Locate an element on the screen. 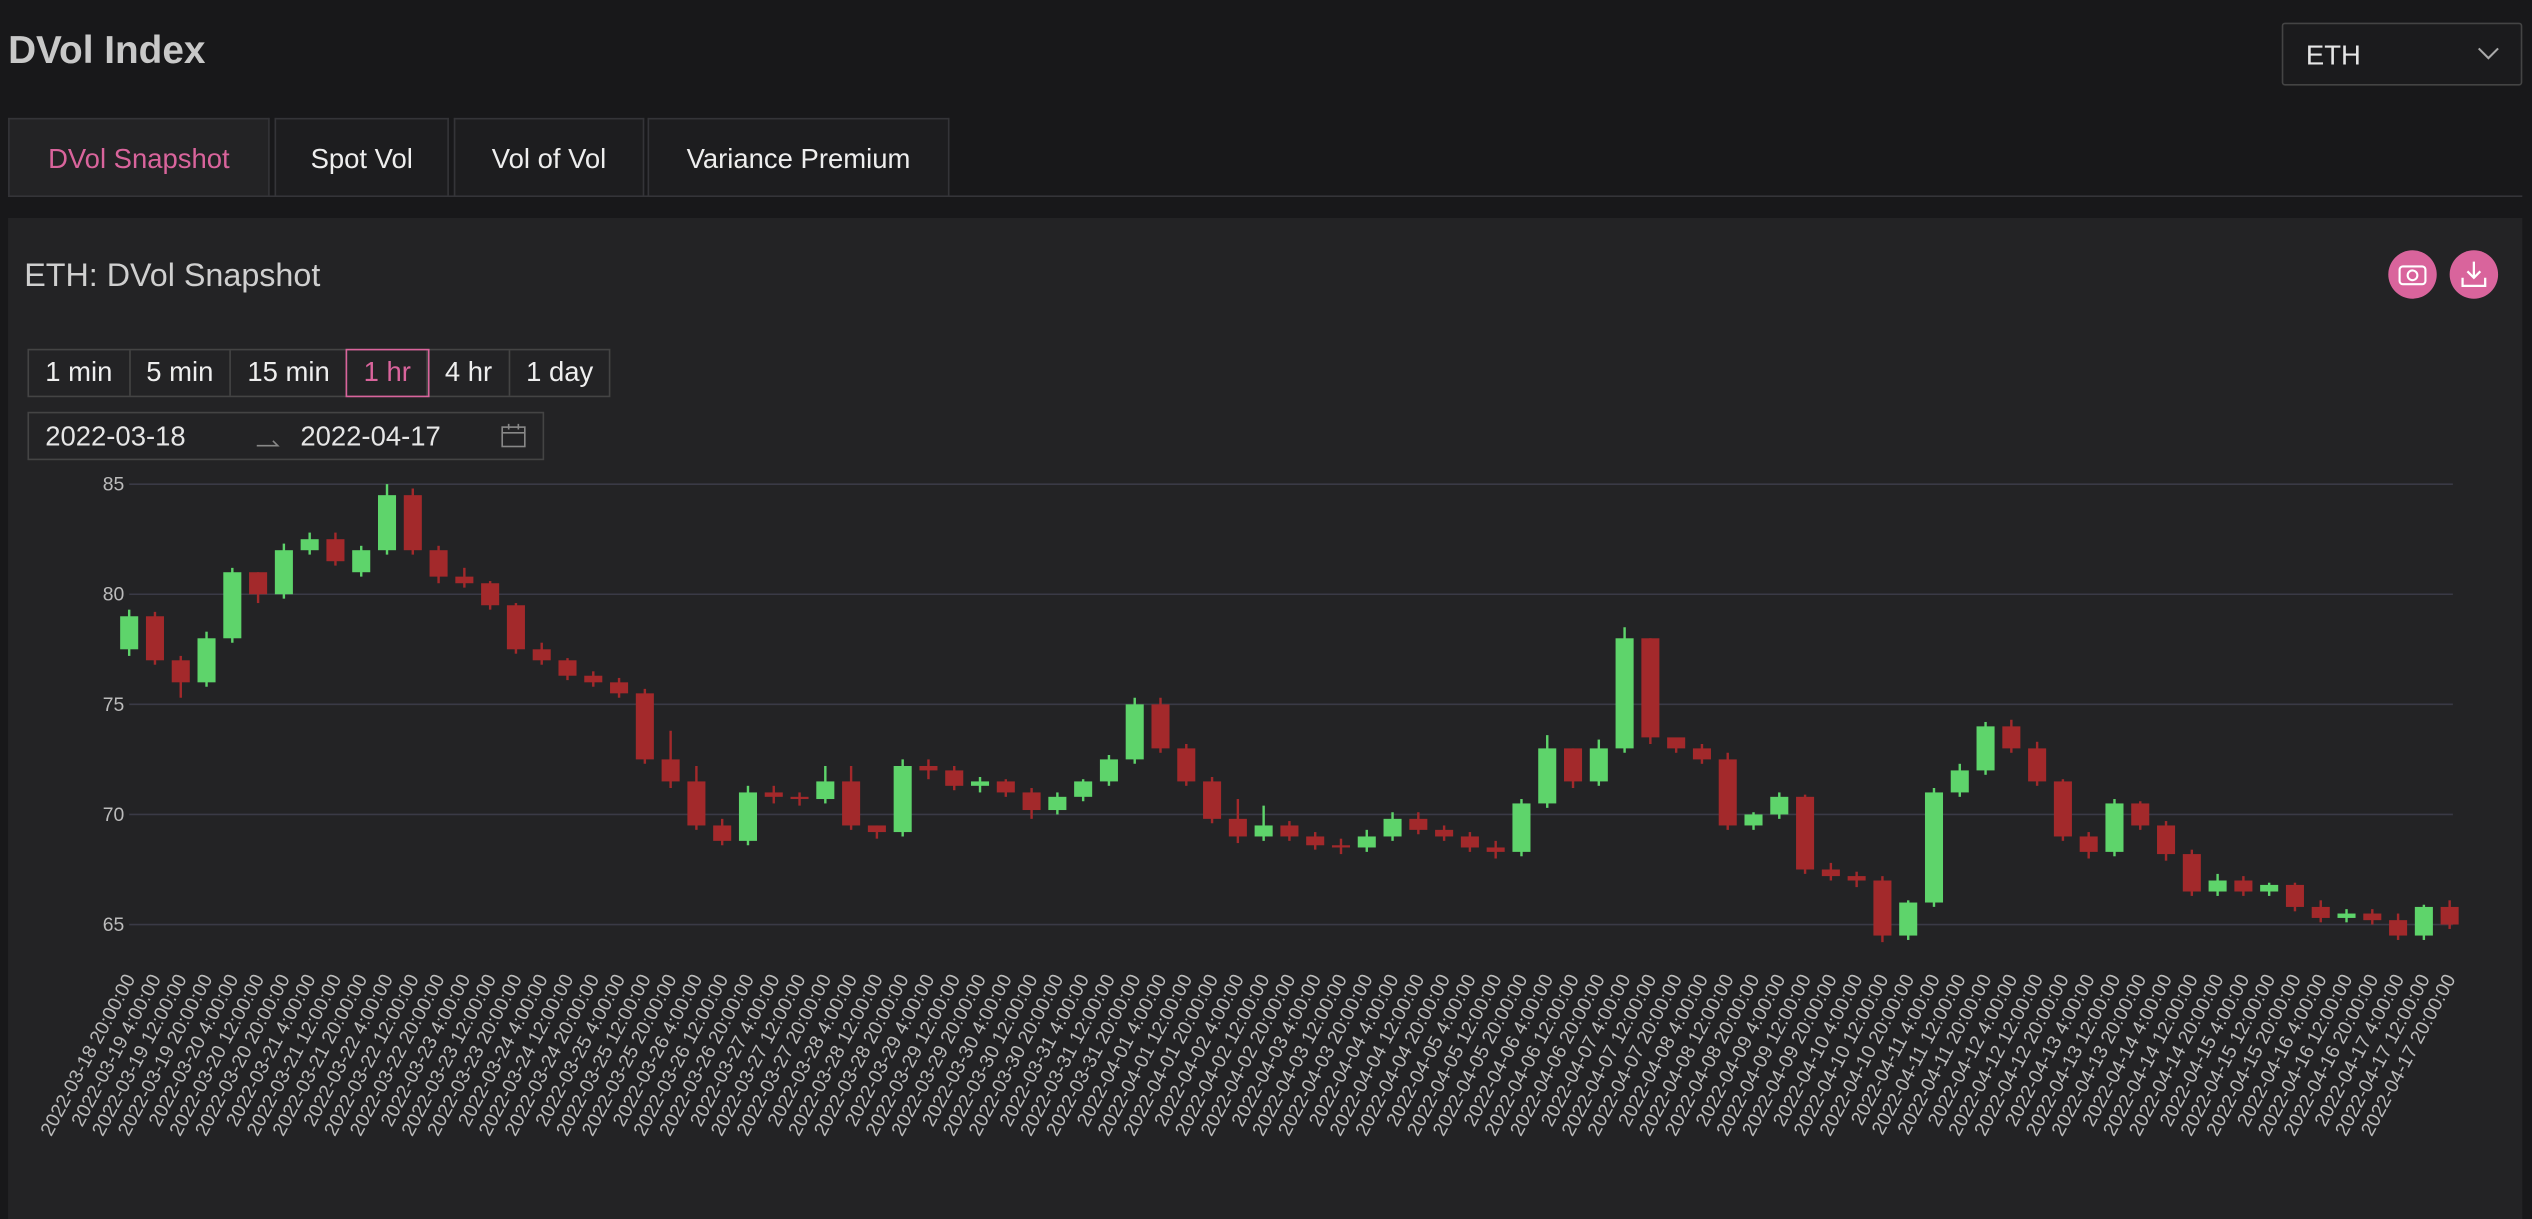 The image size is (2532, 1219). interval-button: 4 hr is located at coordinates (469, 373).